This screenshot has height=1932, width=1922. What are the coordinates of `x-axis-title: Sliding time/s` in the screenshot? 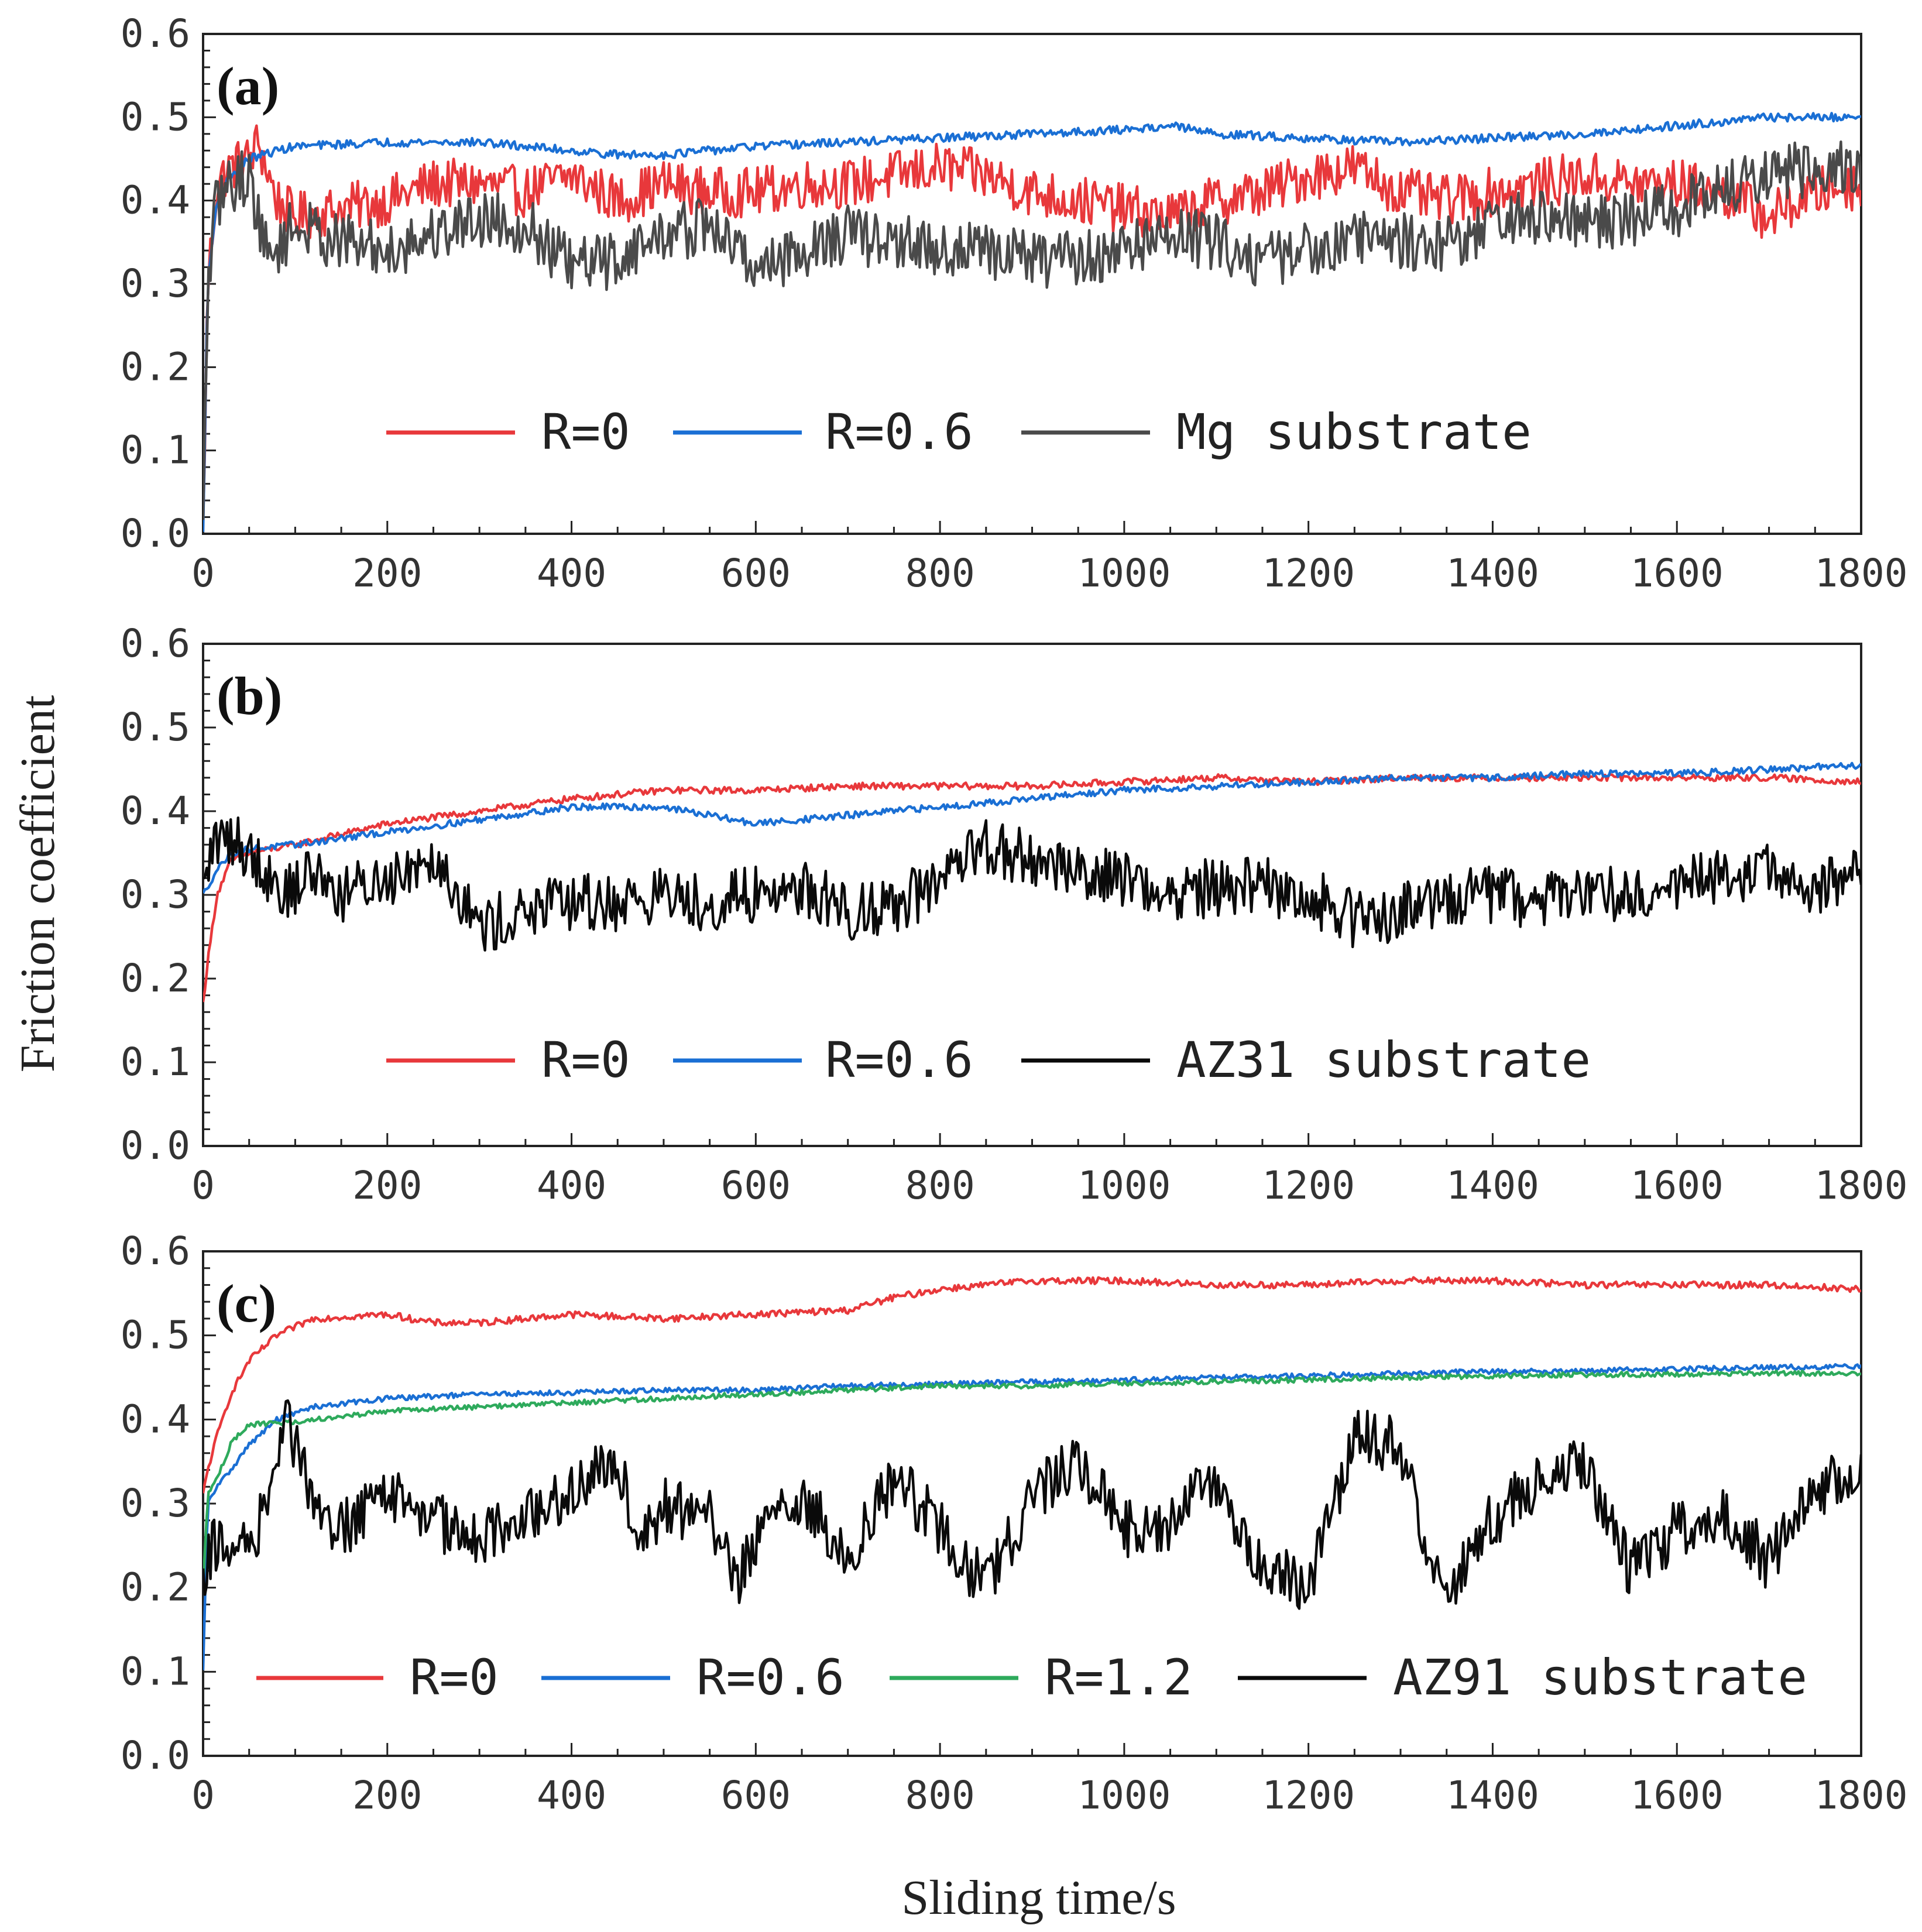 It's located at (1038, 1898).